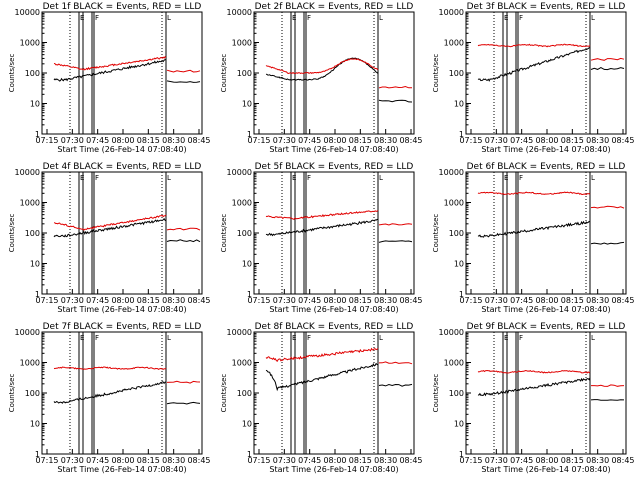 This screenshot has width=640, height=480. Describe the element at coordinates (122, 167) in the screenshot. I see `panel-title: Det 4f BLACK = Events, RED = LLD` at that location.